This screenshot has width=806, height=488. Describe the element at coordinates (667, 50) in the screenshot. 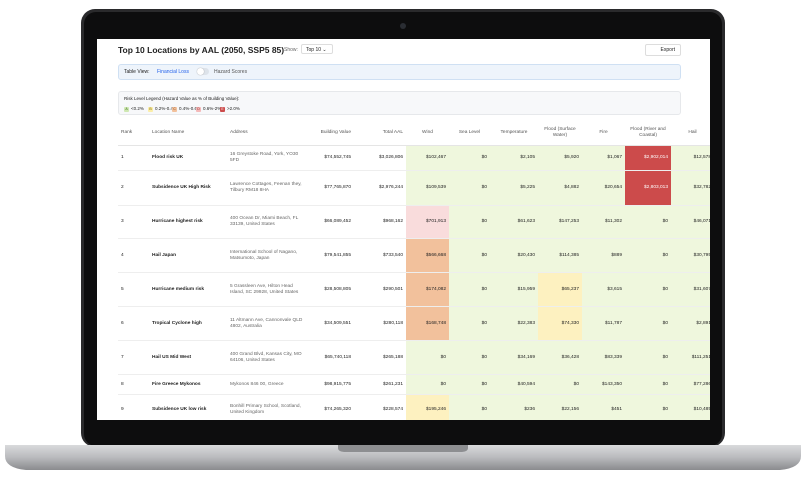

I see `export-label: Export` at that location.